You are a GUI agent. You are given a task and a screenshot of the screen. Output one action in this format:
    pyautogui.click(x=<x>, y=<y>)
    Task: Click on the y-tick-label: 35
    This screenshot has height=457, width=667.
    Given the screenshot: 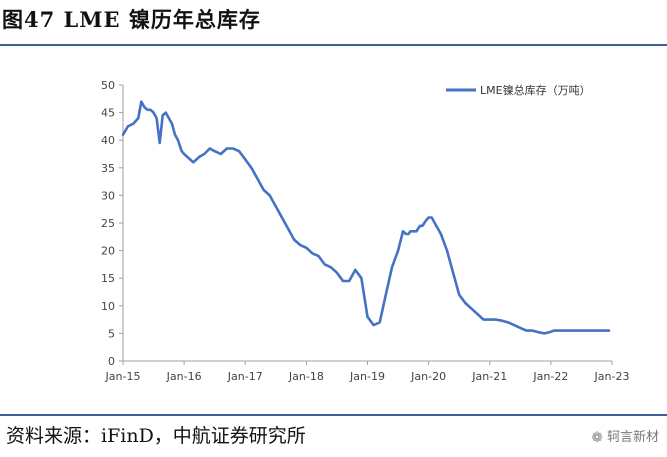 What is the action you would take?
    pyautogui.click(x=108, y=168)
    